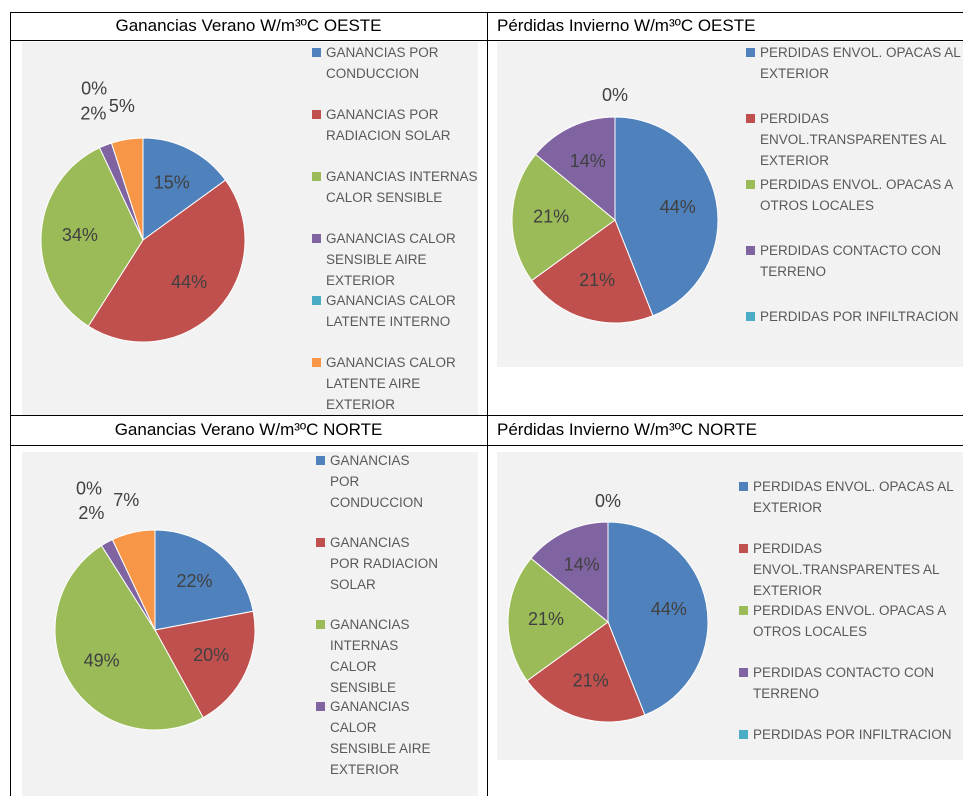 The image size is (963, 796). What do you see at coordinates (126, 500) in the screenshot?
I see `data-label: 7%` at bounding box center [126, 500].